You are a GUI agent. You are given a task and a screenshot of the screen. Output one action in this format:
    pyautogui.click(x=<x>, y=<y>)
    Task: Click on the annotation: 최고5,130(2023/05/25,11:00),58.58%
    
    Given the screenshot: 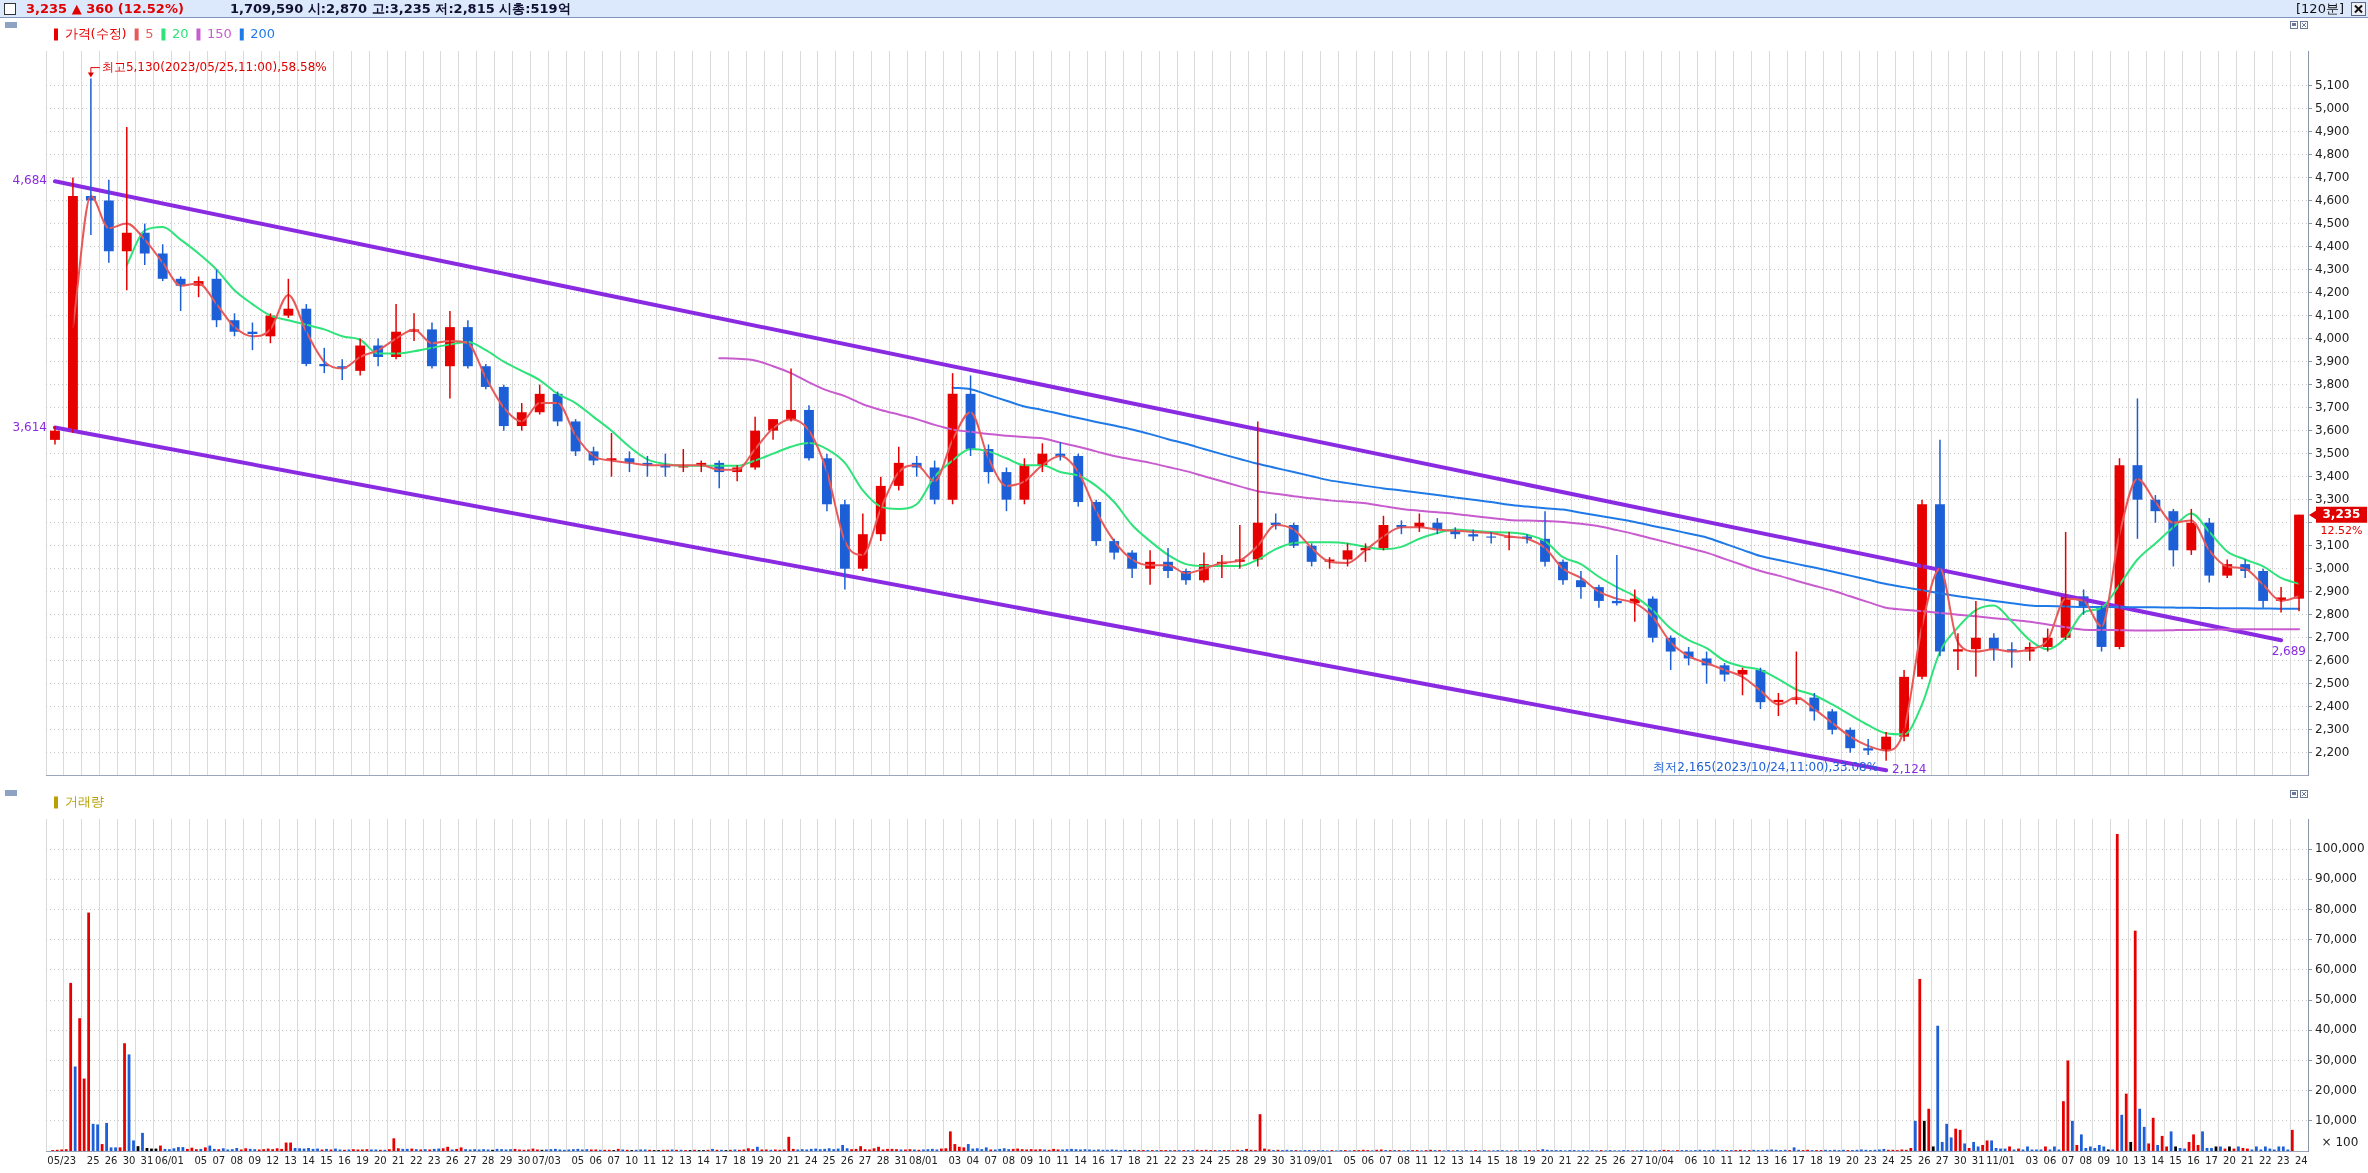 What is the action you would take?
    pyautogui.click(x=214, y=66)
    